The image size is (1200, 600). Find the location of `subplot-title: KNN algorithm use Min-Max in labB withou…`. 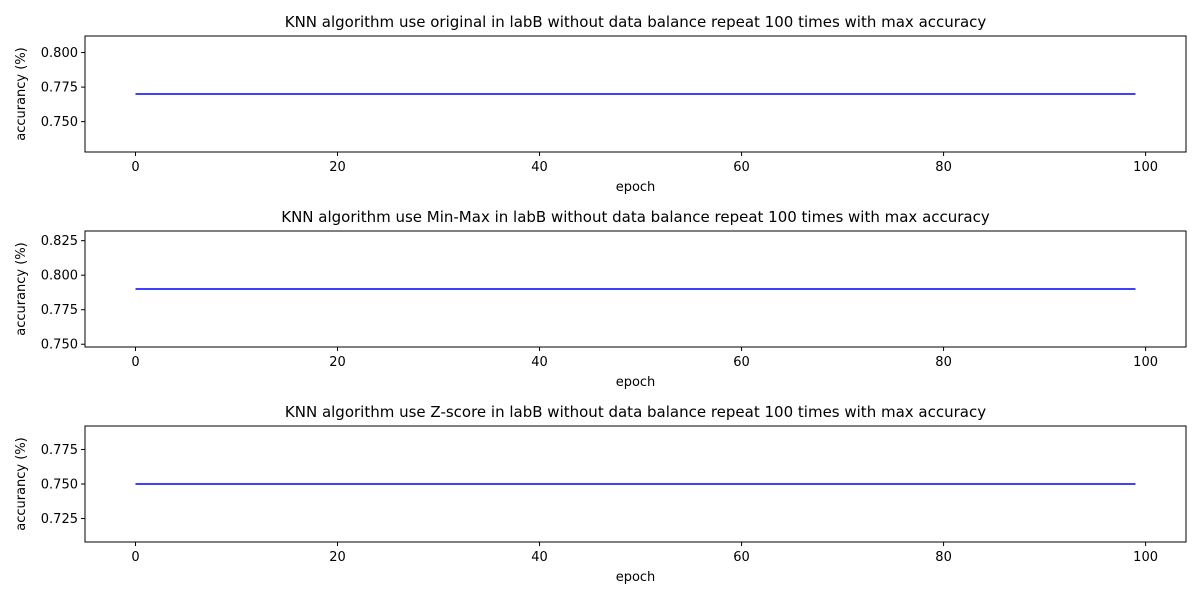

subplot-title: KNN algorithm use Min-Max in labB withou… is located at coordinates (635, 217).